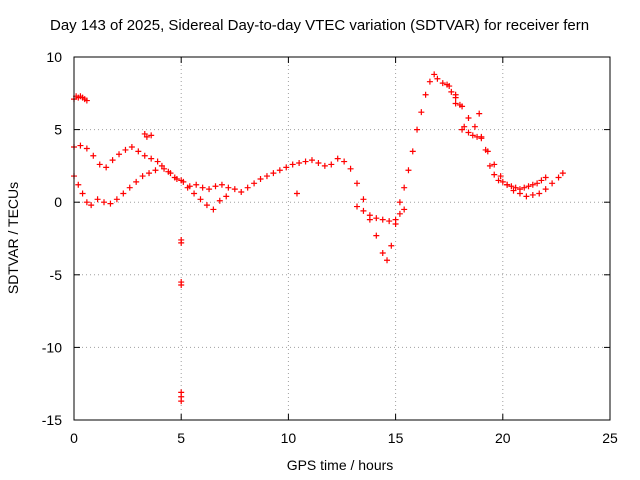  I want to click on x-tick-label: 20, so click(503, 438).